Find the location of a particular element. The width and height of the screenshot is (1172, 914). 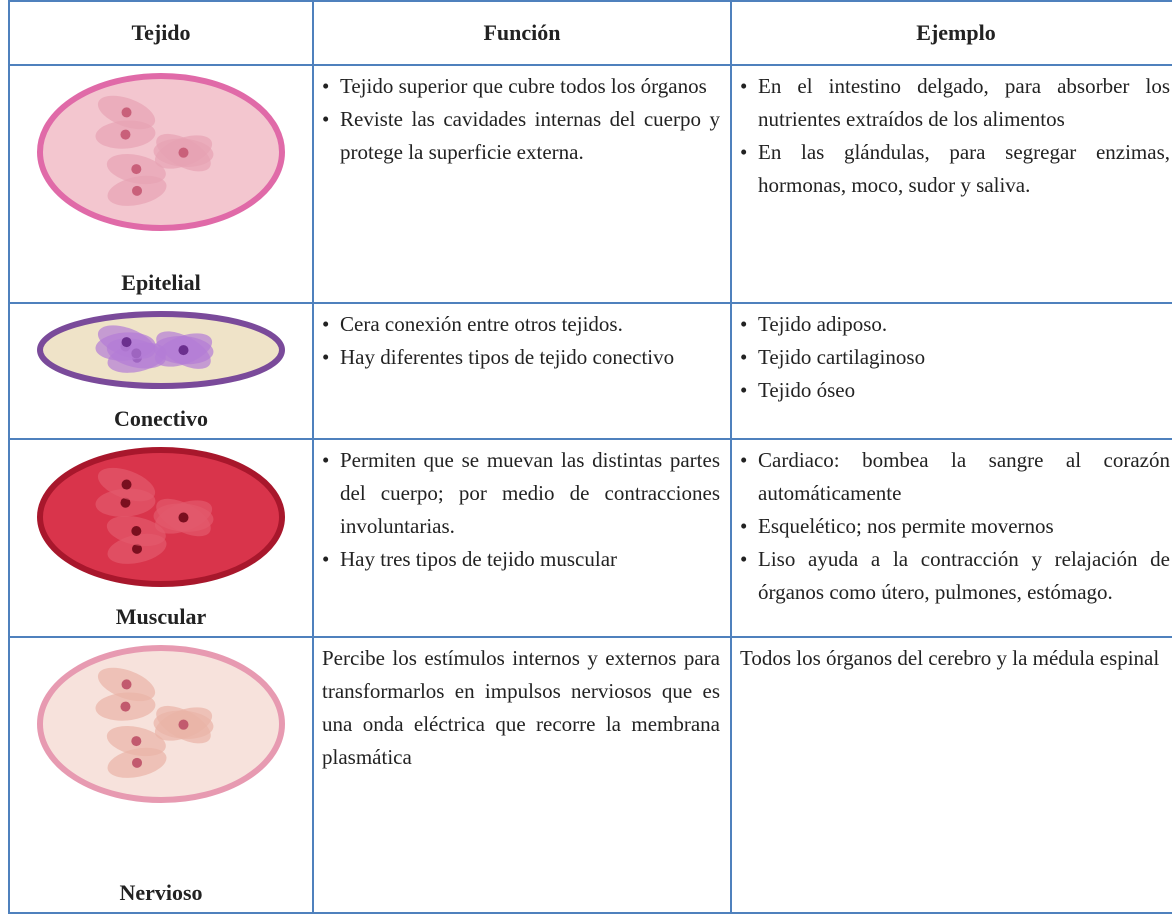

bullet-item: Hay diferentes tipos de tejido conectivo is located at coordinates (521, 357).